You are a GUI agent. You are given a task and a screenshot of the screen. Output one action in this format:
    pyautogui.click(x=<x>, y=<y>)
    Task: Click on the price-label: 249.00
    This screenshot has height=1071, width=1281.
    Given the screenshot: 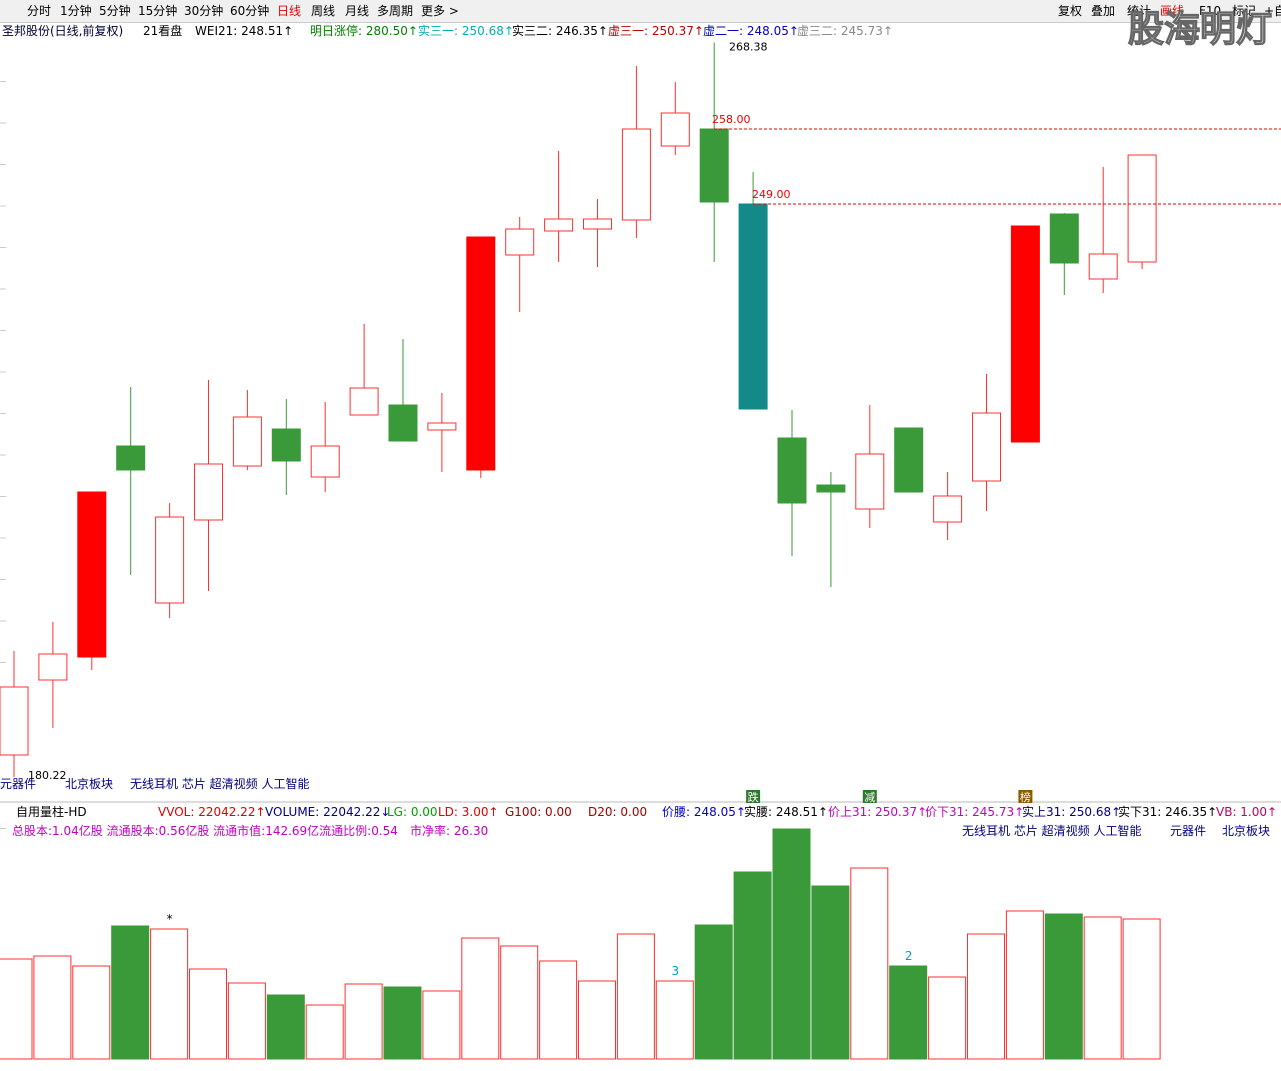 What is the action you would take?
    pyautogui.click(x=771, y=194)
    